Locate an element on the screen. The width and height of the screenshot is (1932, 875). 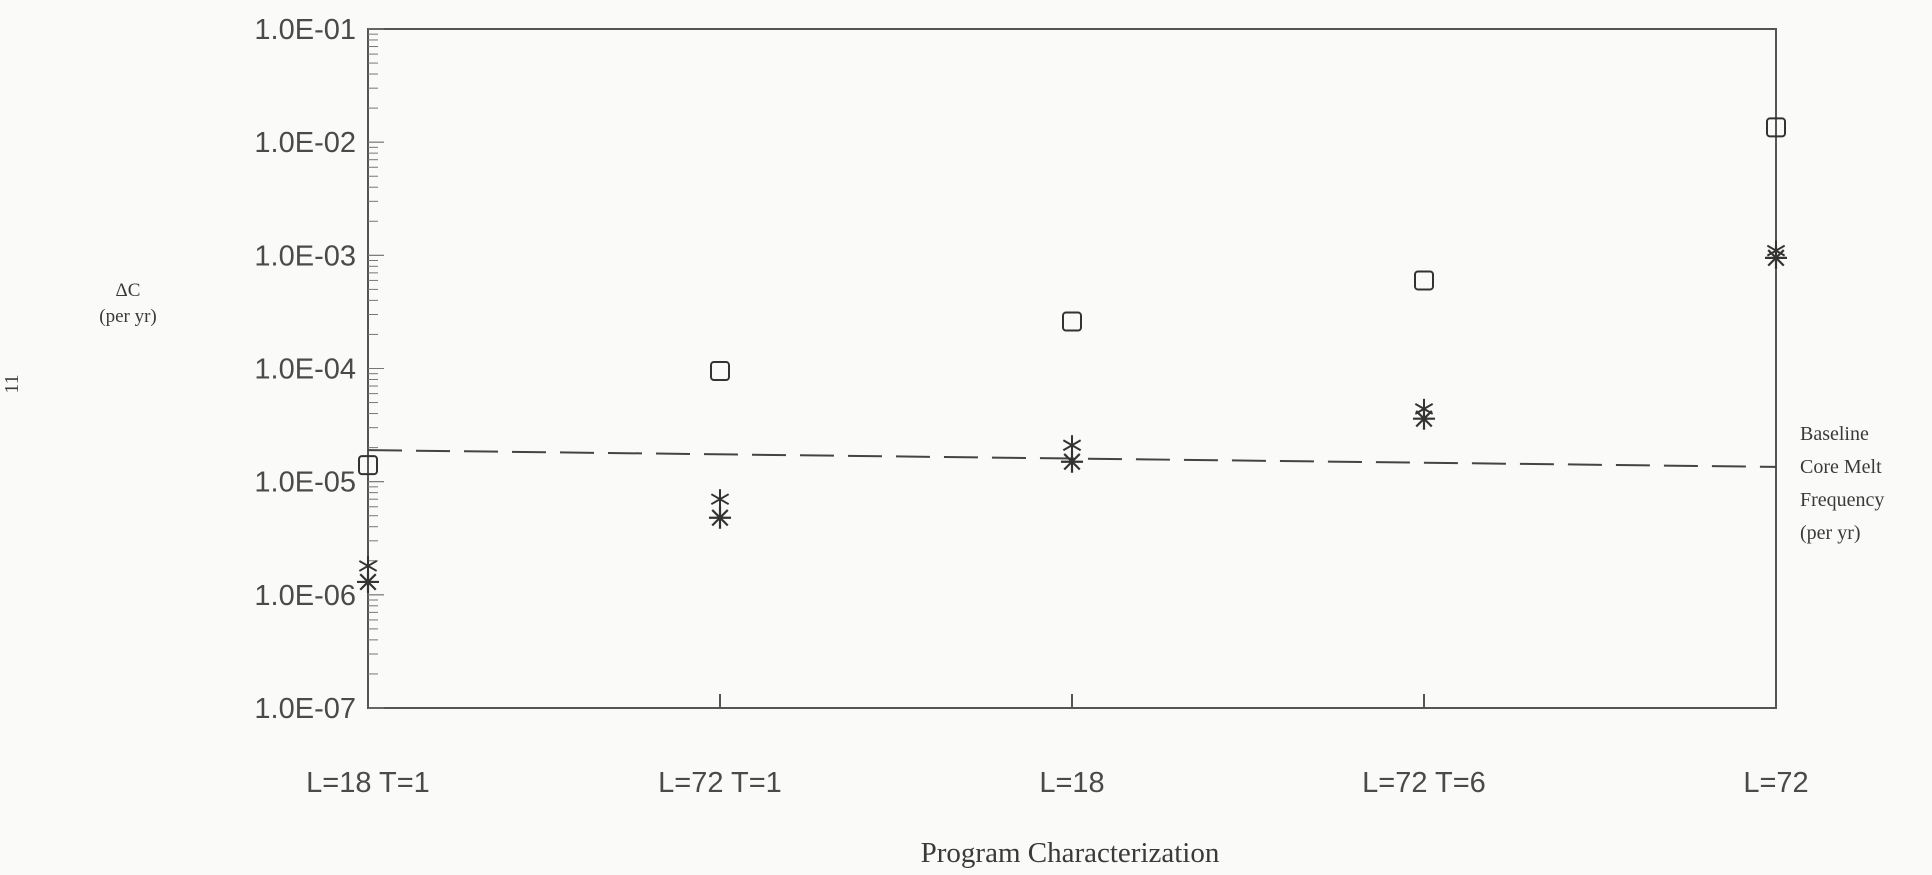
y-tick-label: 1.0E-07 is located at coordinates (305, 709).